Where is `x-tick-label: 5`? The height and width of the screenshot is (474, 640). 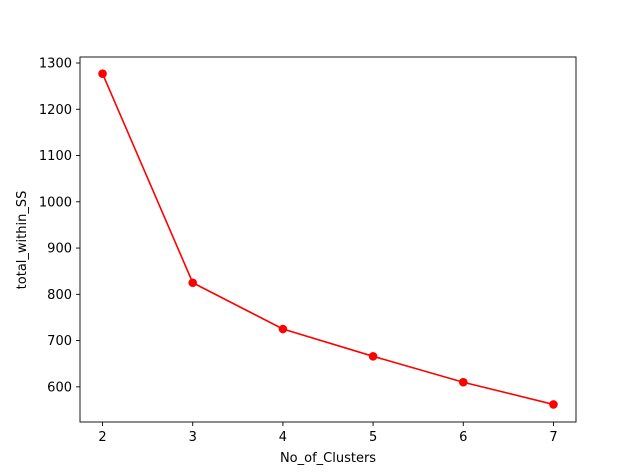
x-tick-label: 5 is located at coordinates (373, 437).